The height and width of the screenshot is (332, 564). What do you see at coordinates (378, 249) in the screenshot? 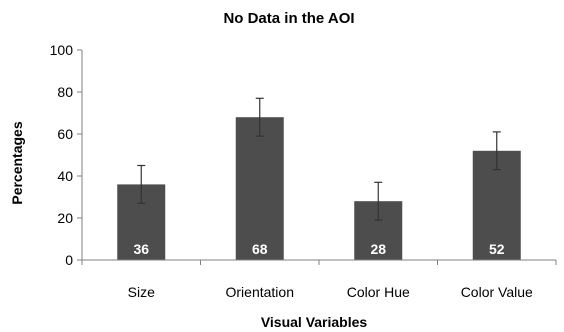
I see `data-label: 28` at bounding box center [378, 249].